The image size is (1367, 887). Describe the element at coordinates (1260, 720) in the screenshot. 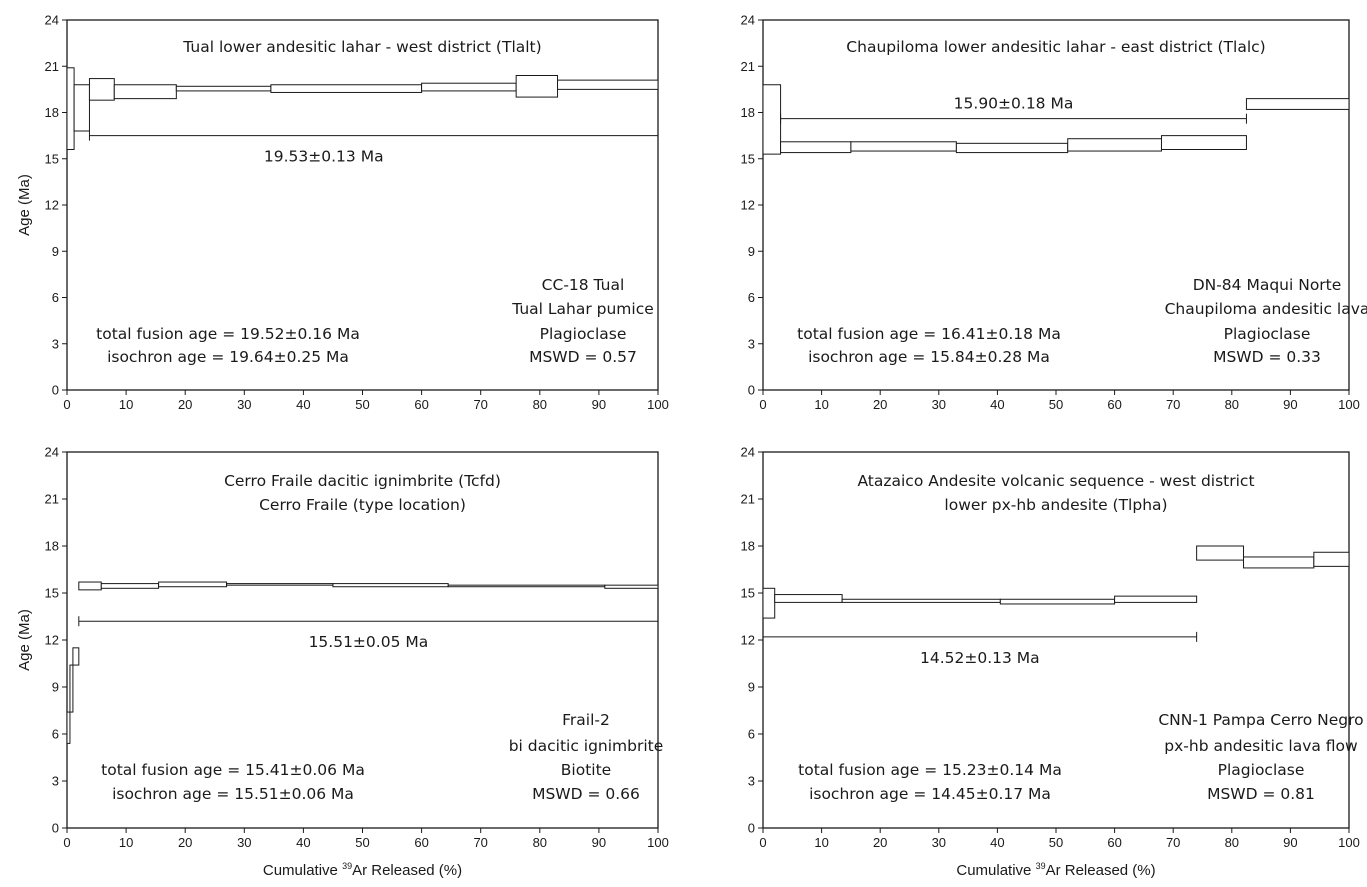

I see `sample-info-line: CNN-1 Pampa Cerro Negro` at that location.